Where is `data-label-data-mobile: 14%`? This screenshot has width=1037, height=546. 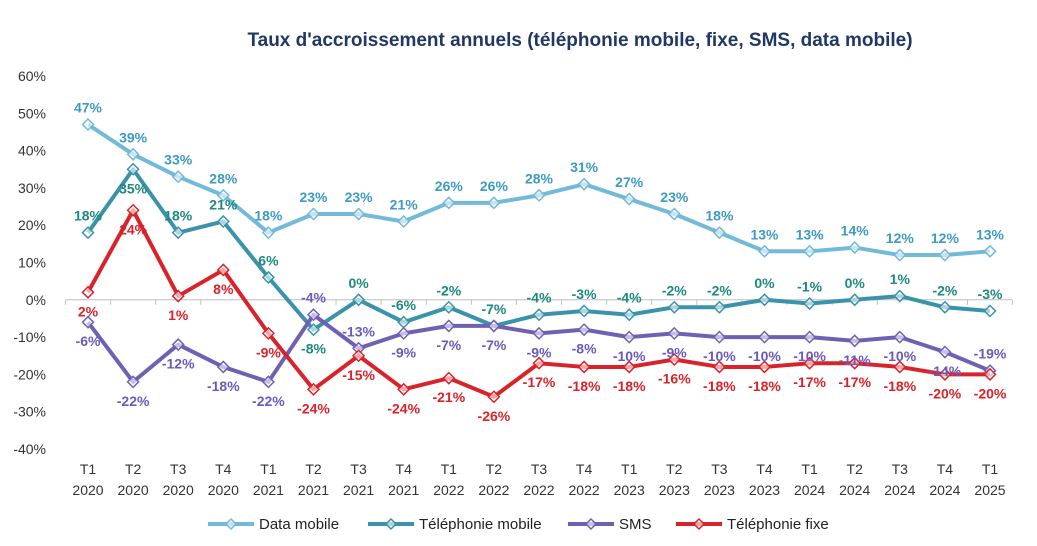
data-label-data-mobile: 14% is located at coordinates (855, 231).